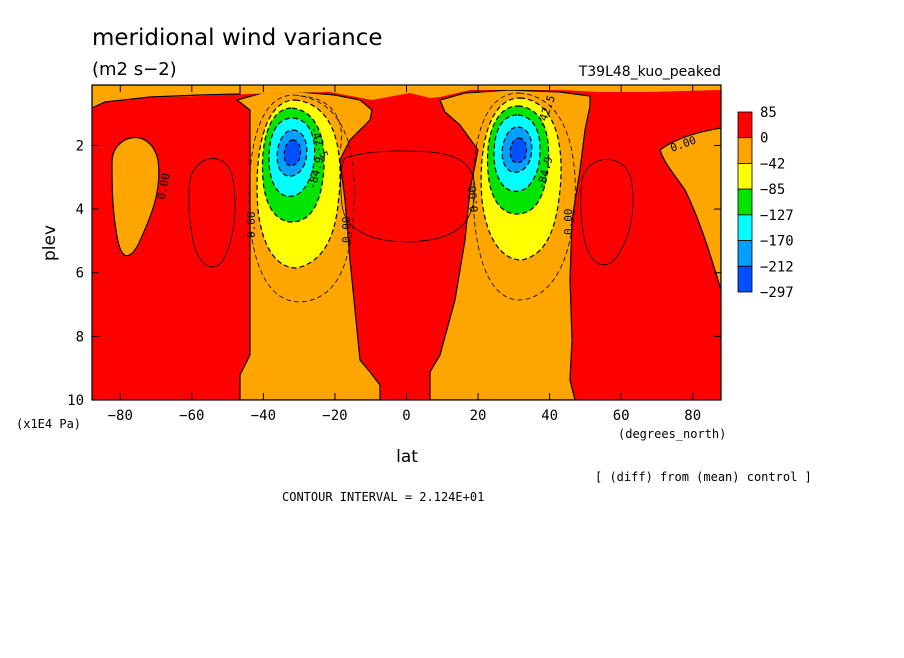 This screenshot has height=658, width=904. Describe the element at coordinates (690, 209) in the screenshot. I see `orange-region-nh-edge` at that location.